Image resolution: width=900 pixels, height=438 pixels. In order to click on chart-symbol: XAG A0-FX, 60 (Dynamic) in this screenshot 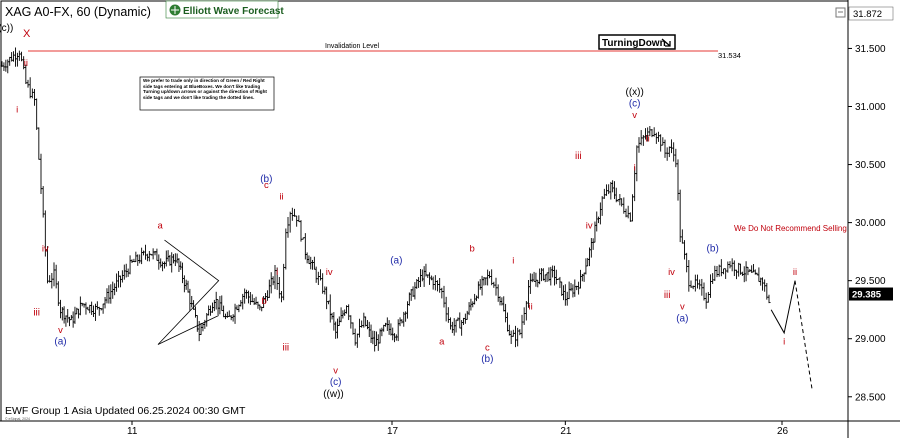, I will do `click(78, 12)`.